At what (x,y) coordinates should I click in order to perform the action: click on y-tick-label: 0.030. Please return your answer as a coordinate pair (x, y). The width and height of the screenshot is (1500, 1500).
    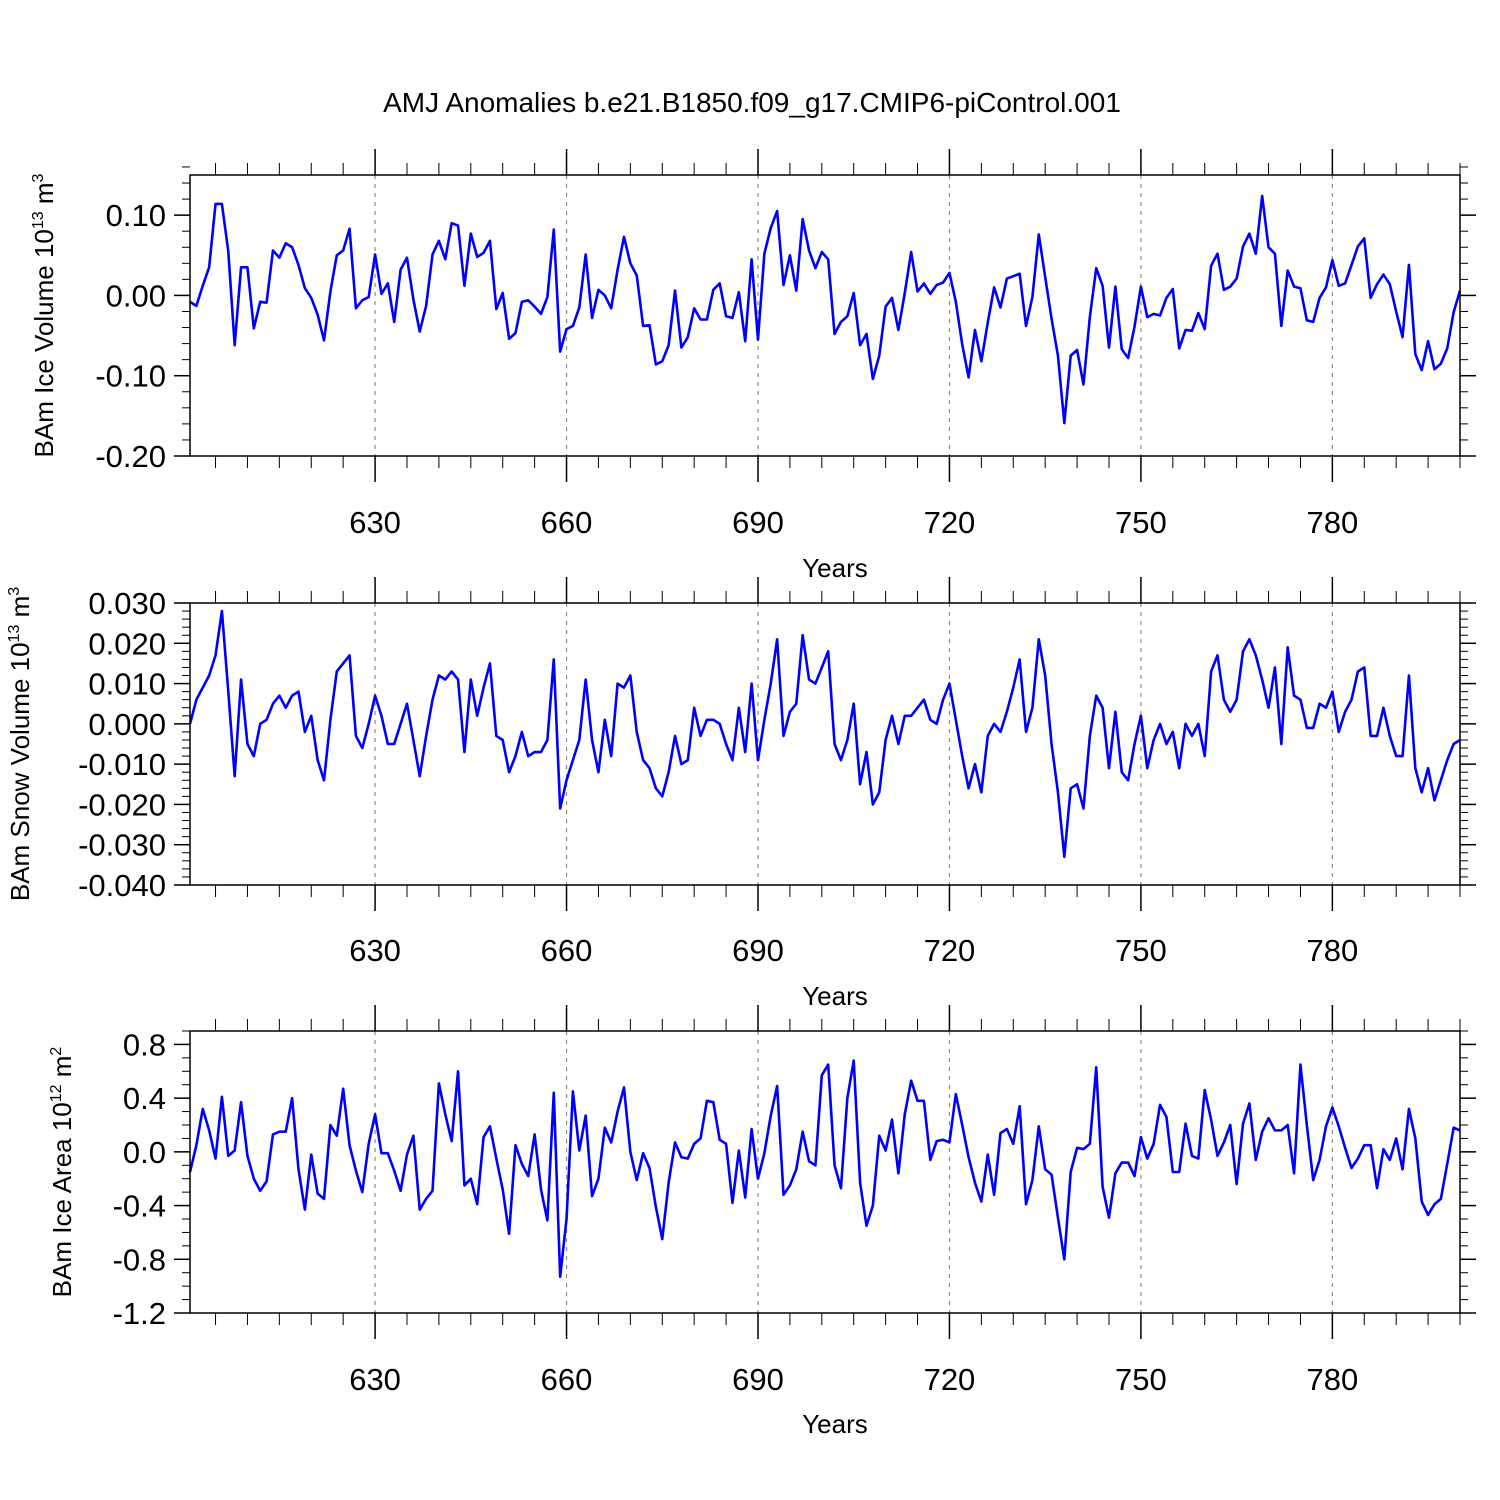
    Looking at the image, I should click on (127, 603).